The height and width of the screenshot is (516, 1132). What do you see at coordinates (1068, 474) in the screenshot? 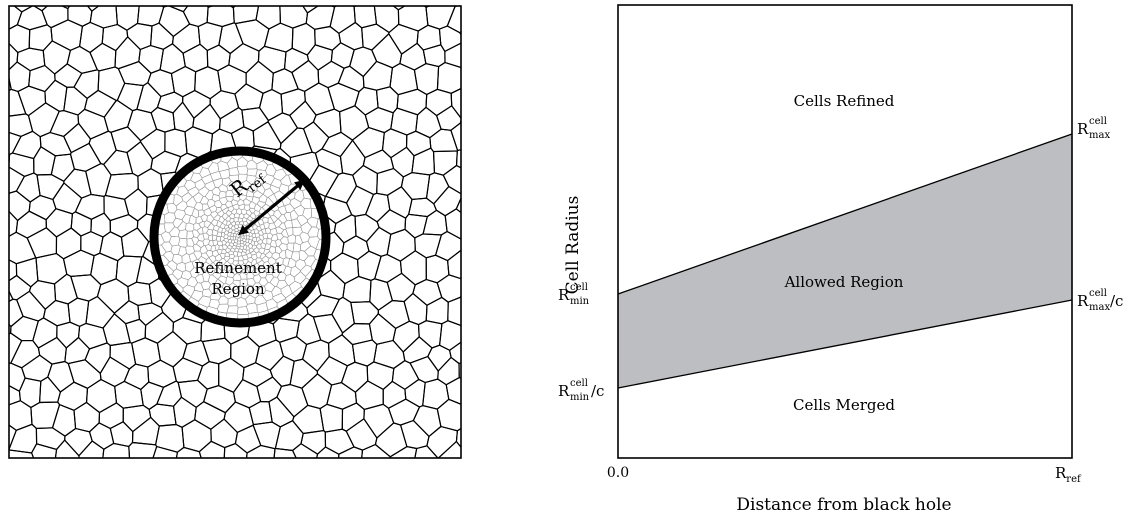
I see `x-tick-rref: Rref` at bounding box center [1068, 474].